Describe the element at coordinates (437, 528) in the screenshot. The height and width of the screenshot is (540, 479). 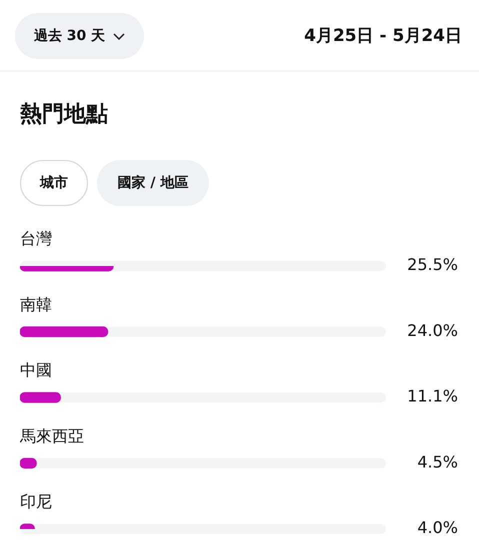
I see `data-label: 4.0%` at that location.